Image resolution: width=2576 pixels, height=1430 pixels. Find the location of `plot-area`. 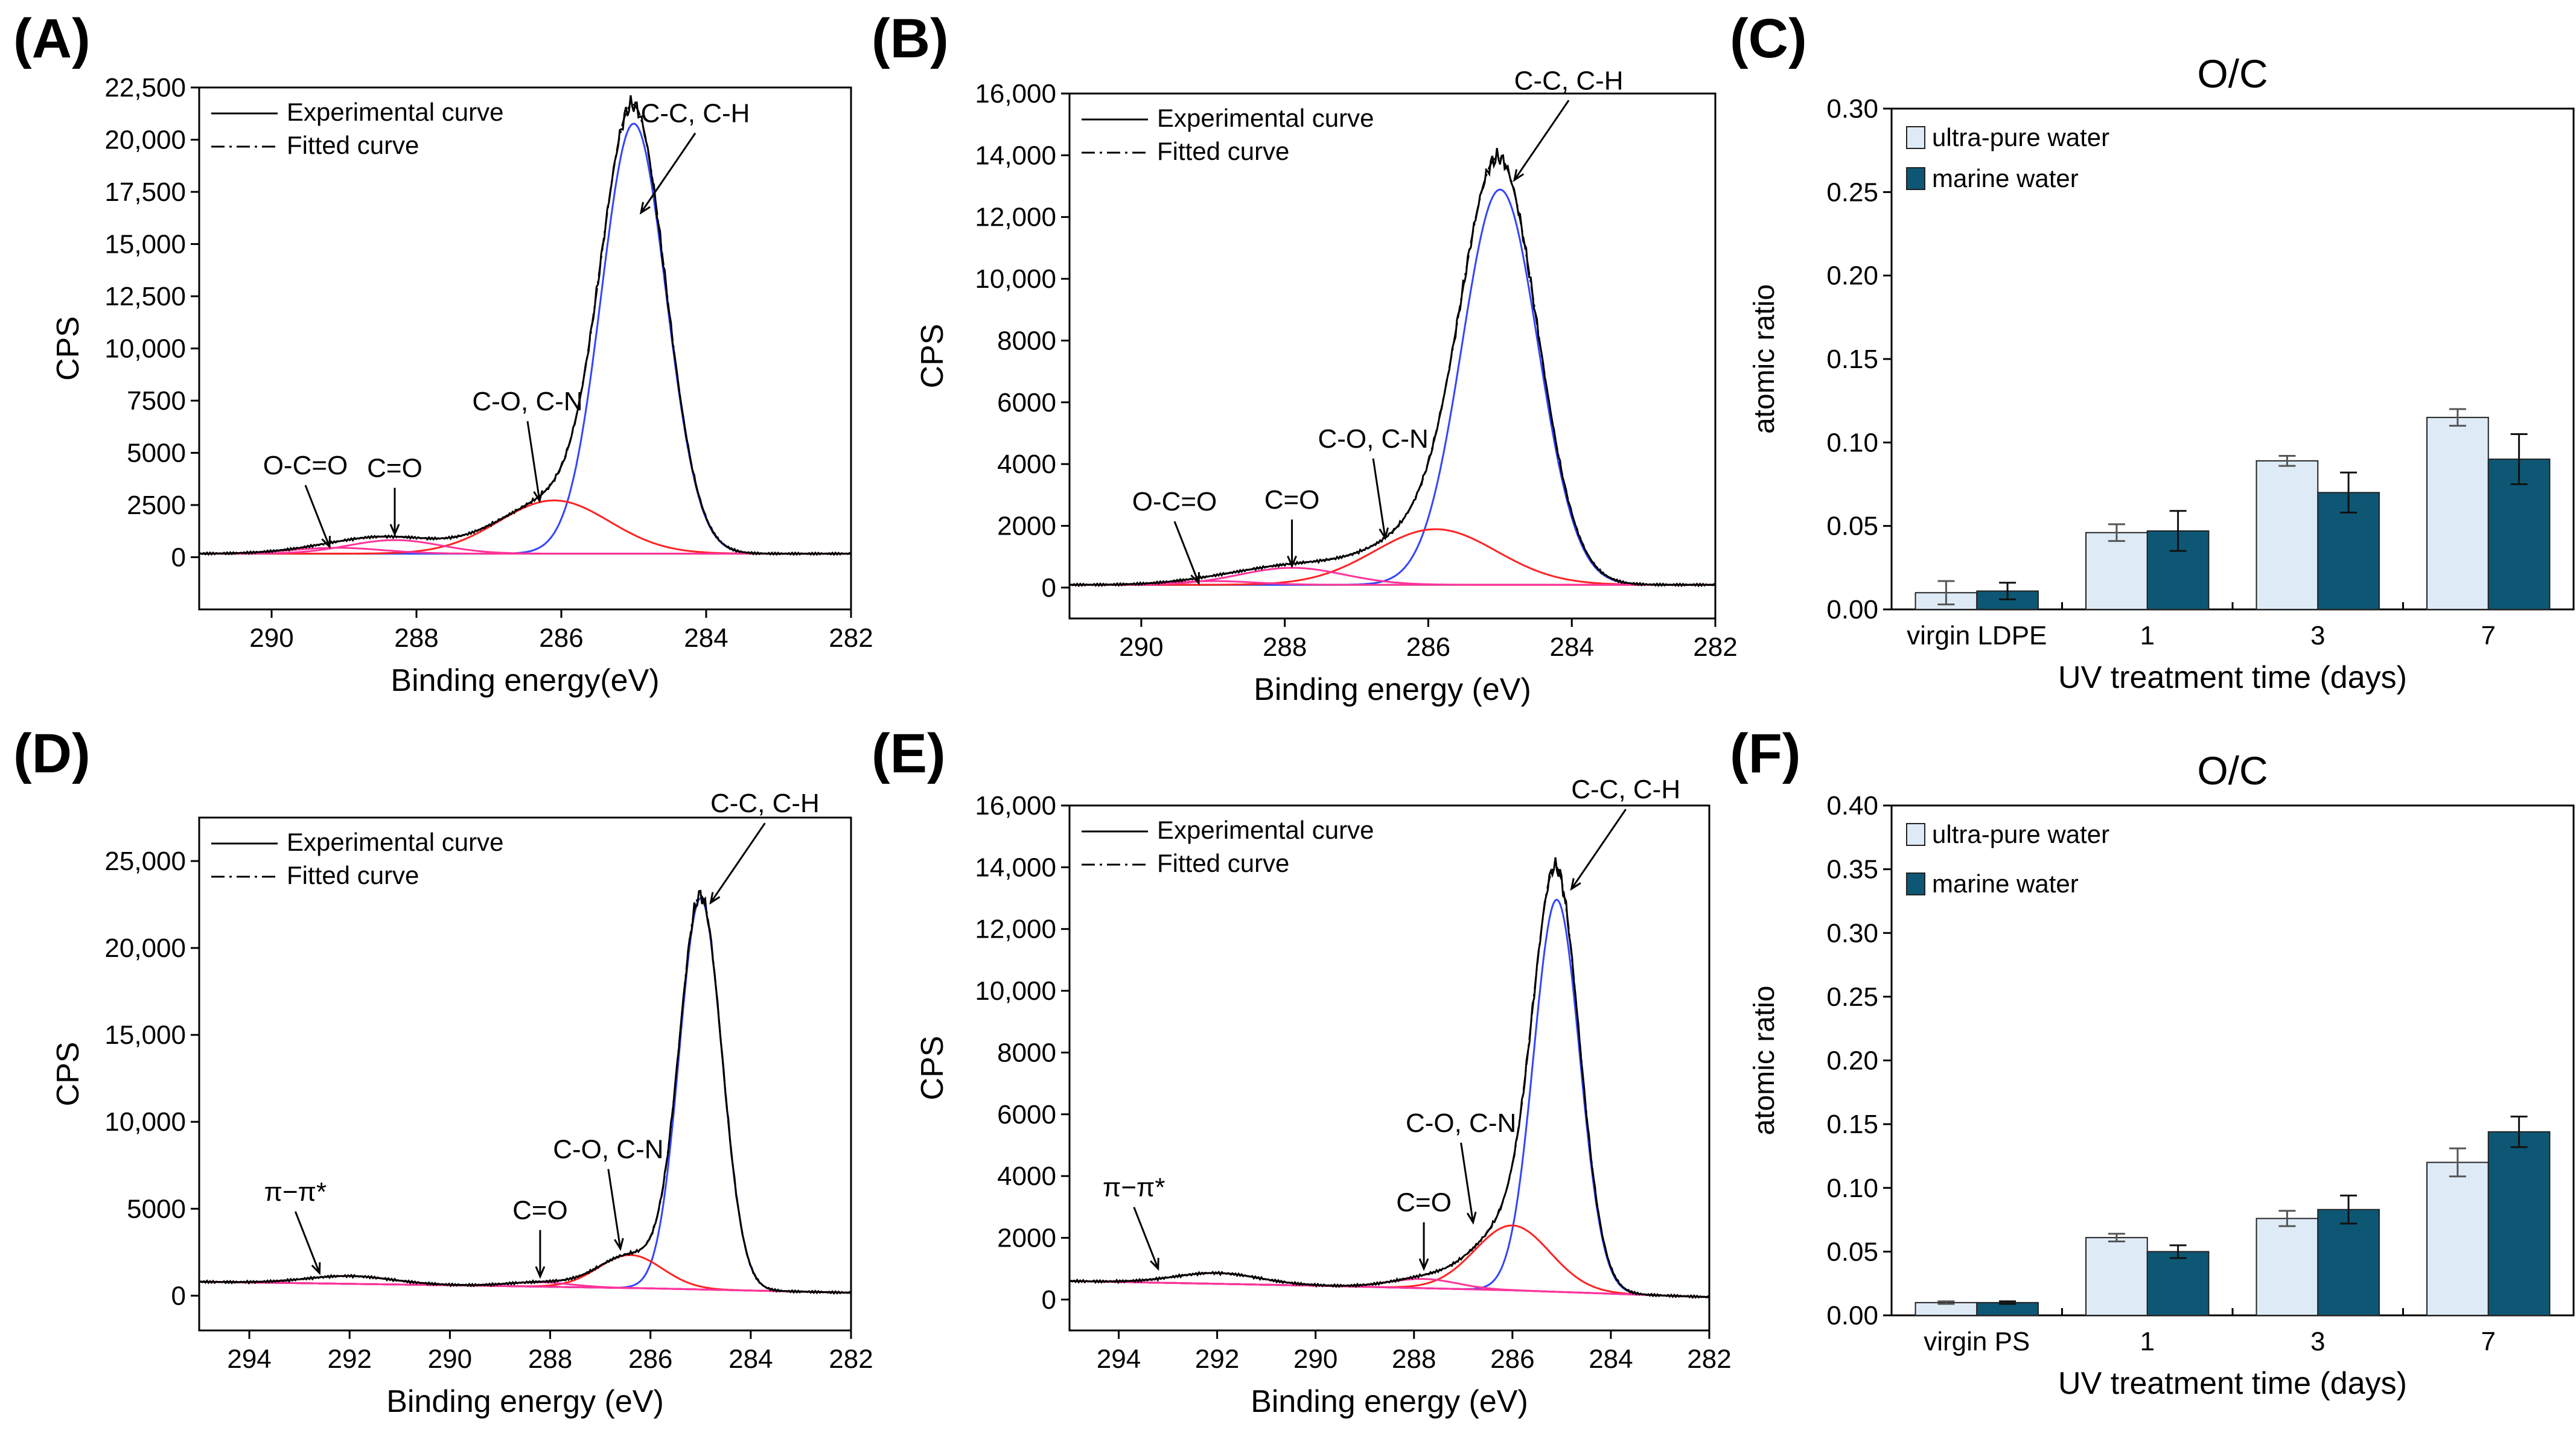

plot-area is located at coordinates (1389, 1078).